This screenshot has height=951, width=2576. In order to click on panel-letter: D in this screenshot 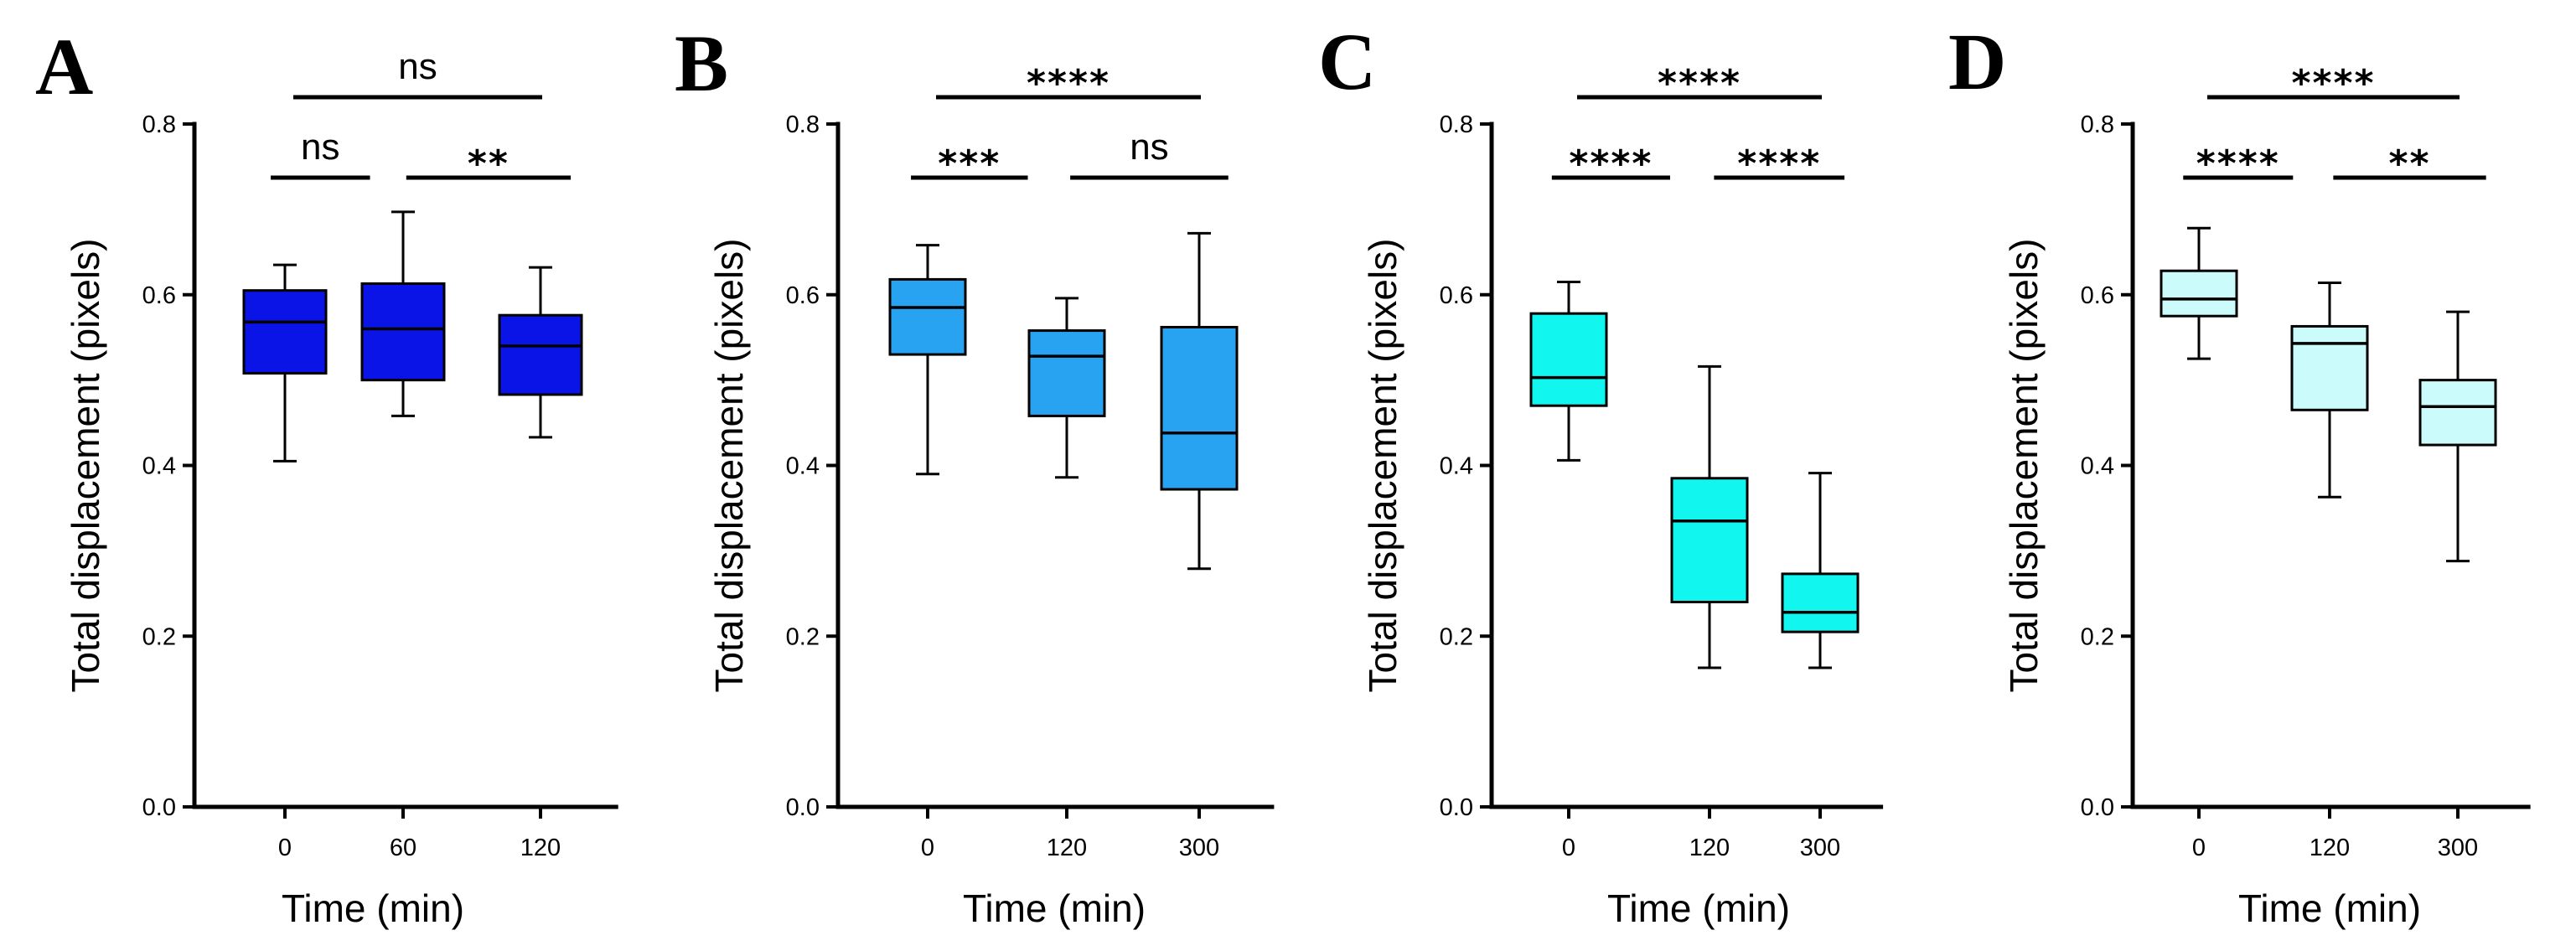, I will do `click(1977, 62)`.